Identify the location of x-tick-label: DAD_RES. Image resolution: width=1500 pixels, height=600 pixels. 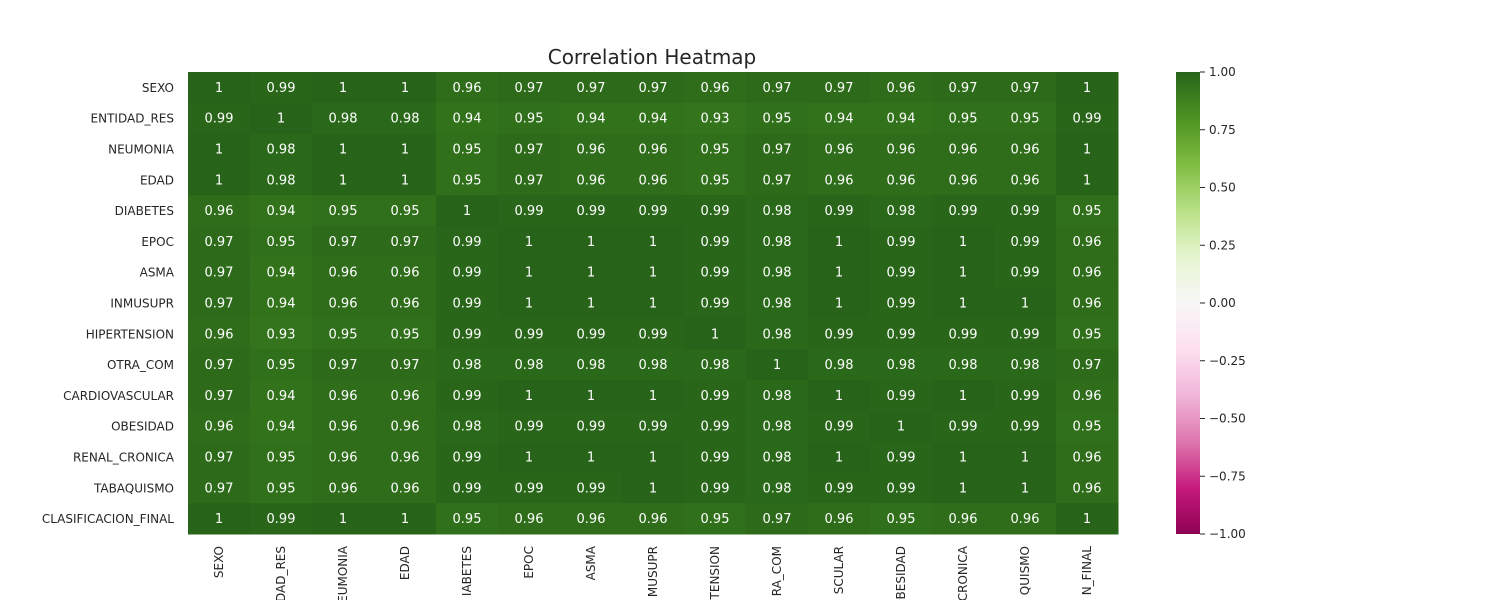
(281, 573).